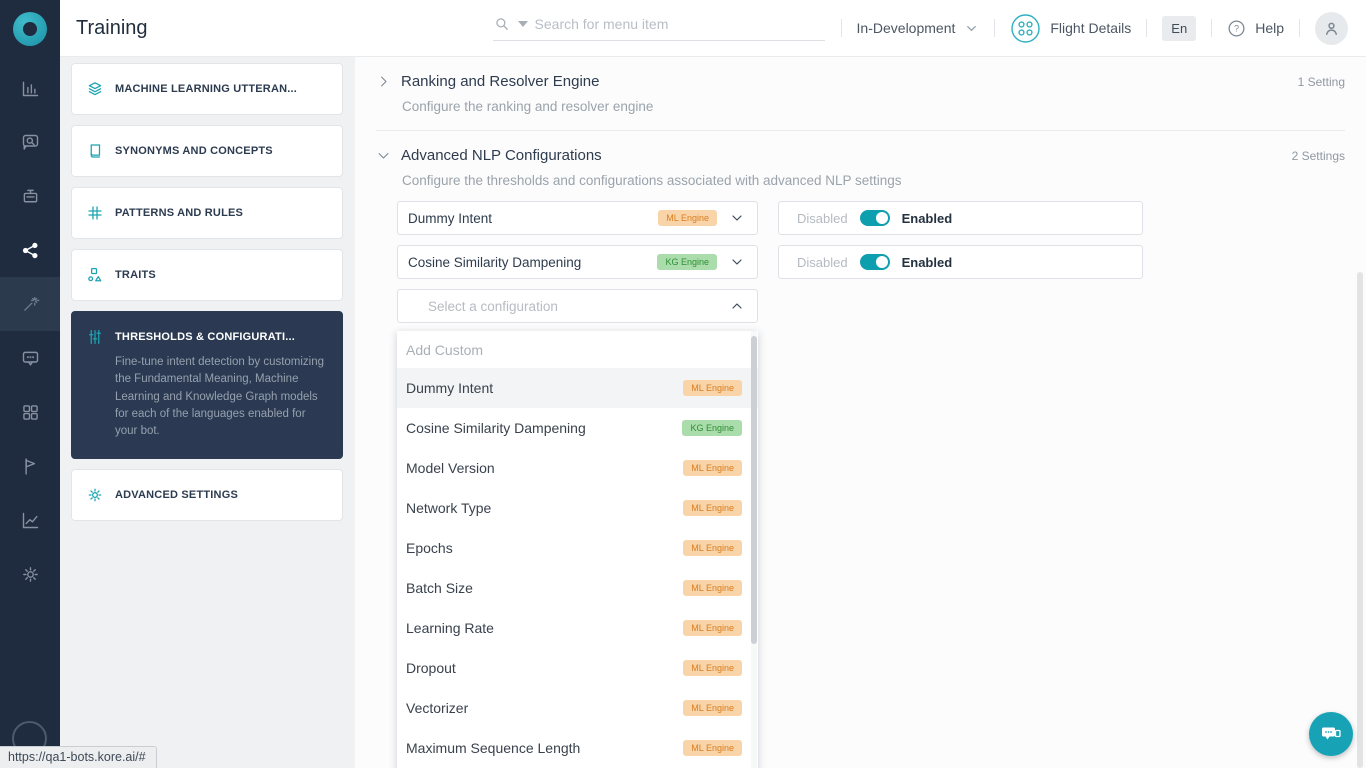 Image resolution: width=1366 pixels, height=768 pixels. I want to click on environment-dropdown: In-Development, so click(918, 28).